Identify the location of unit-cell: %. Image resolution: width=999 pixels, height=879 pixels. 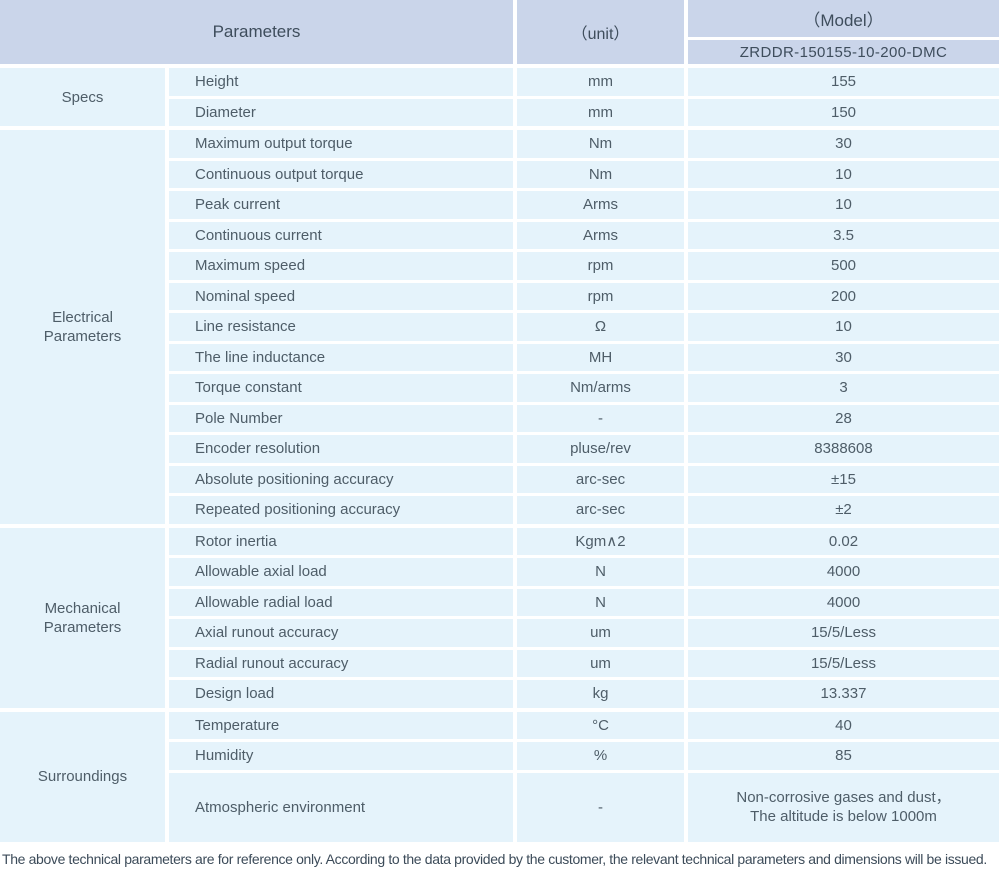
(600, 756).